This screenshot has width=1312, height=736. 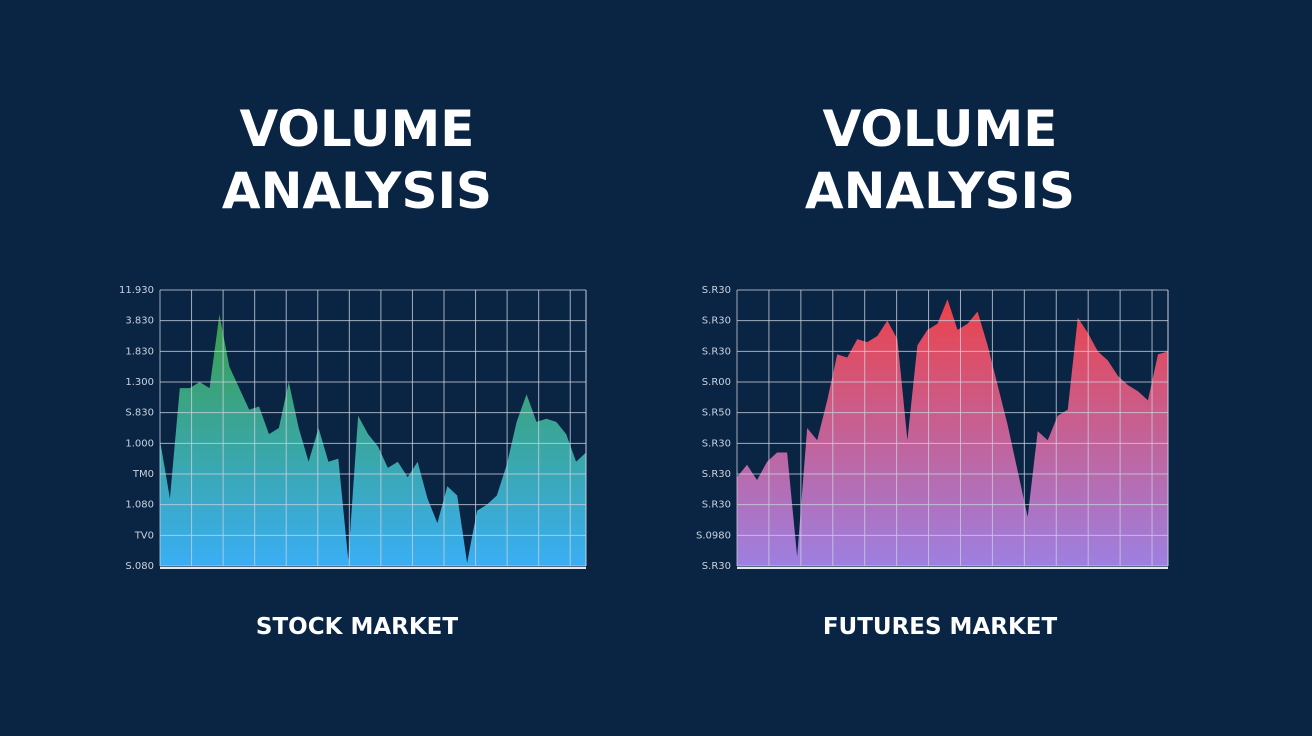 What do you see at coordinates (357, 627) in the screenshot?
I see `chart-caption: STOCK MARKET` at bounding box center [357, 627].